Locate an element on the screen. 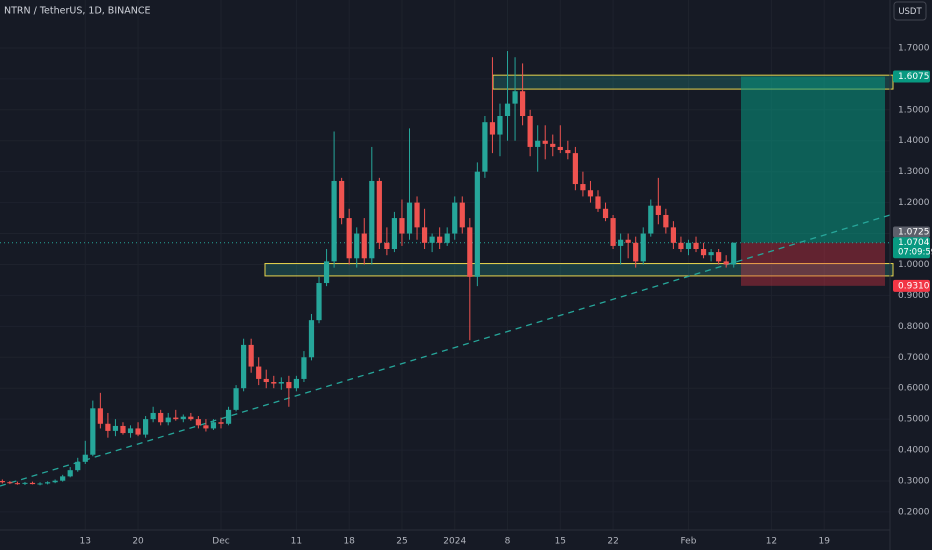 This screenshot has width=932, height=550. x-tick-label: 22 is located at coordinates (612, 542).